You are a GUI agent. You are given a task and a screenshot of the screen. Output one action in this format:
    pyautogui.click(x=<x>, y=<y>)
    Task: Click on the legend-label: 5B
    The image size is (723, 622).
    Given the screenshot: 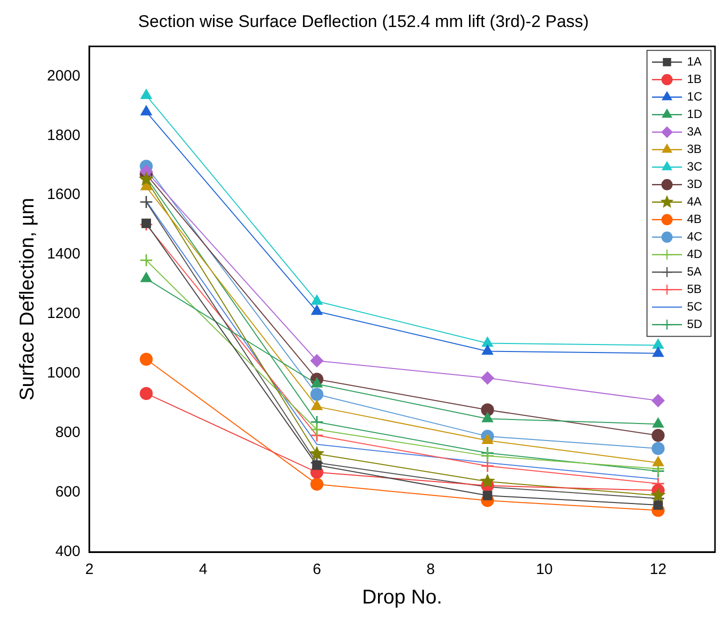 What is the action you would take?
    pyautogui.click(x=694, y=289)
    